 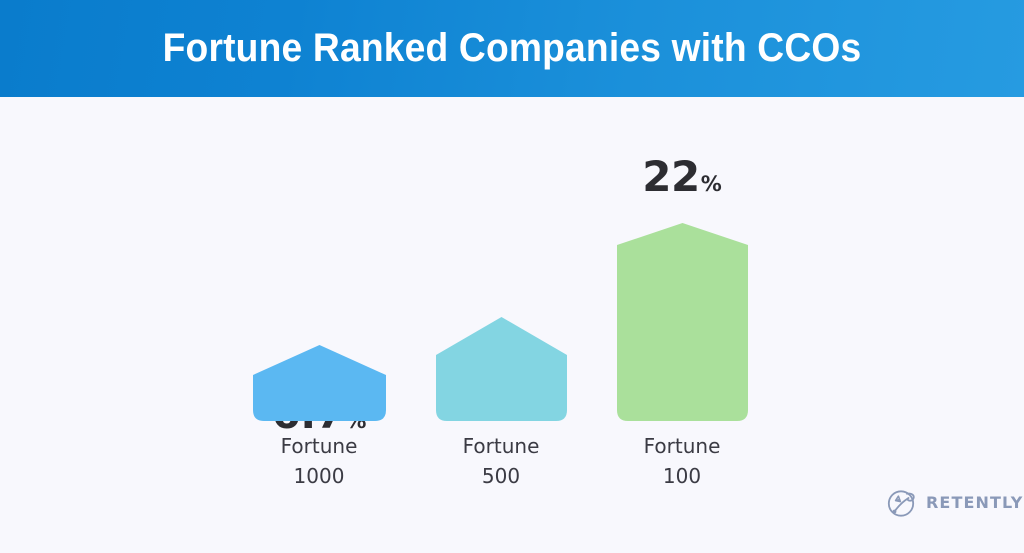 I want to click on bar-category-label-1: Fortune 1000, so click(x=319, y=461).